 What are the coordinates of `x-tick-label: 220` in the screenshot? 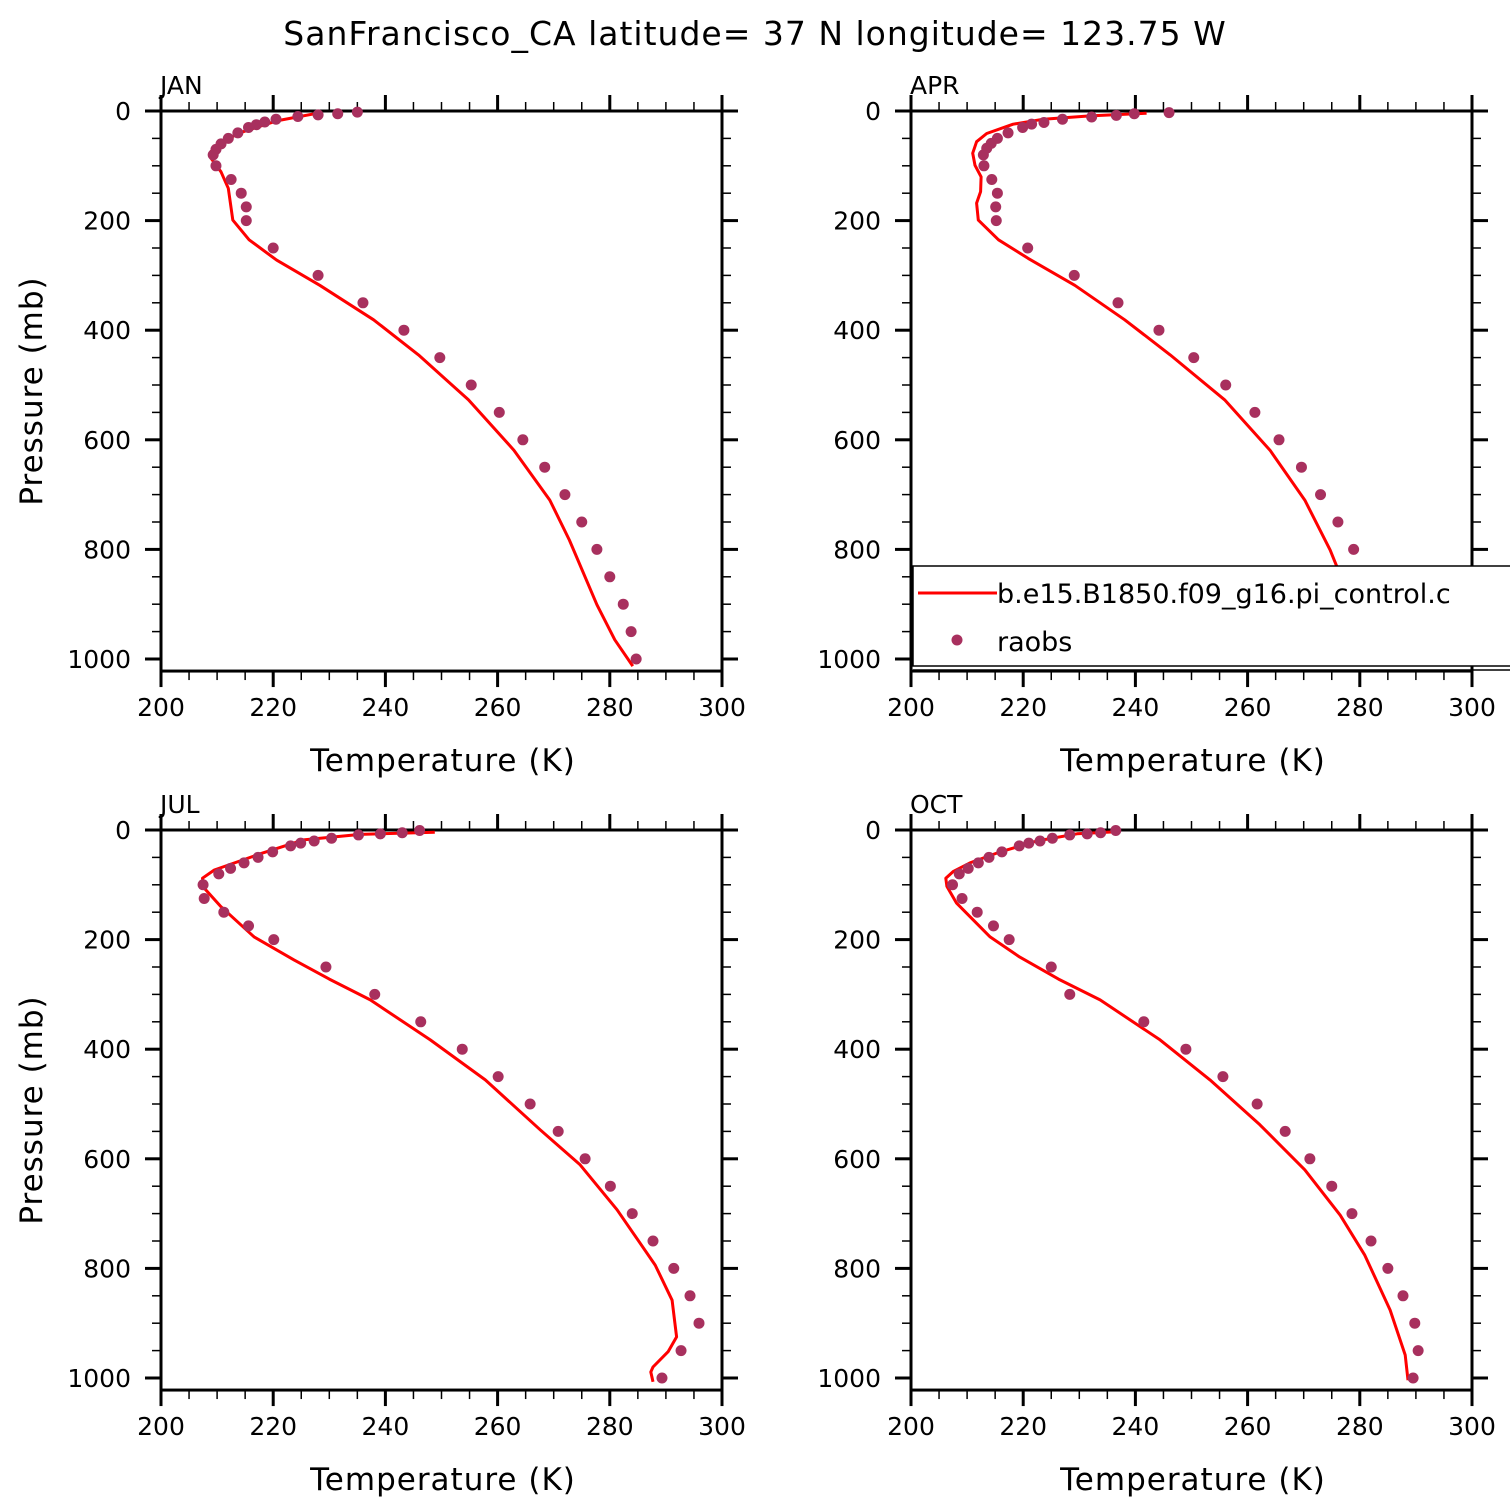 It's located at (1023, 707).